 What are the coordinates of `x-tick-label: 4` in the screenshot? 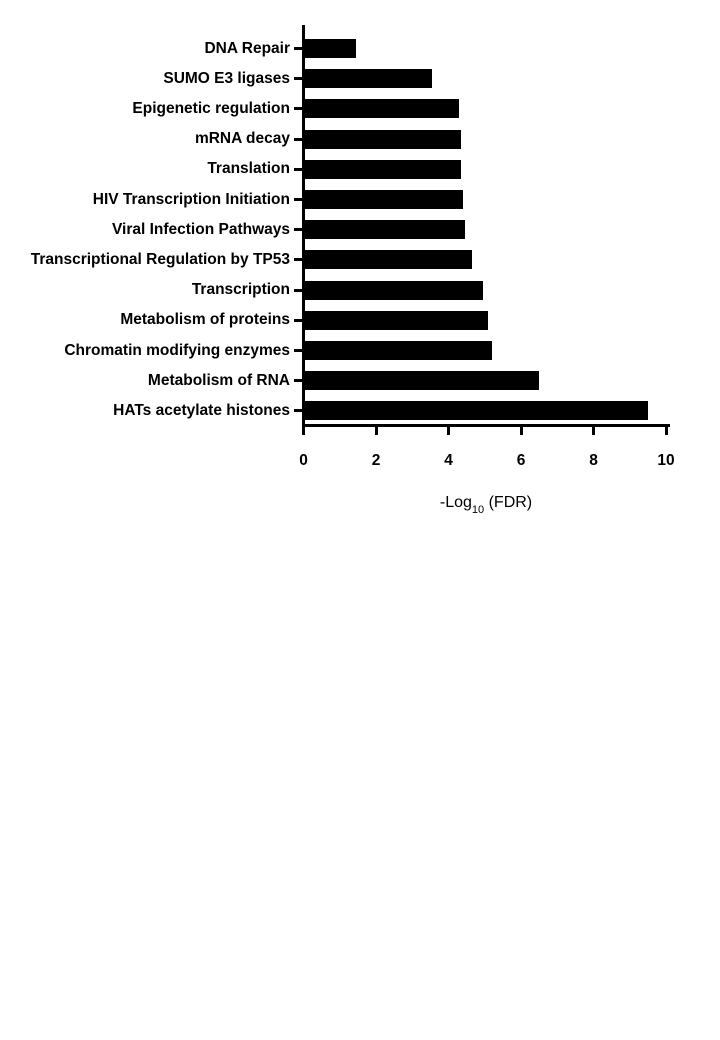 It's located at (448, 460).